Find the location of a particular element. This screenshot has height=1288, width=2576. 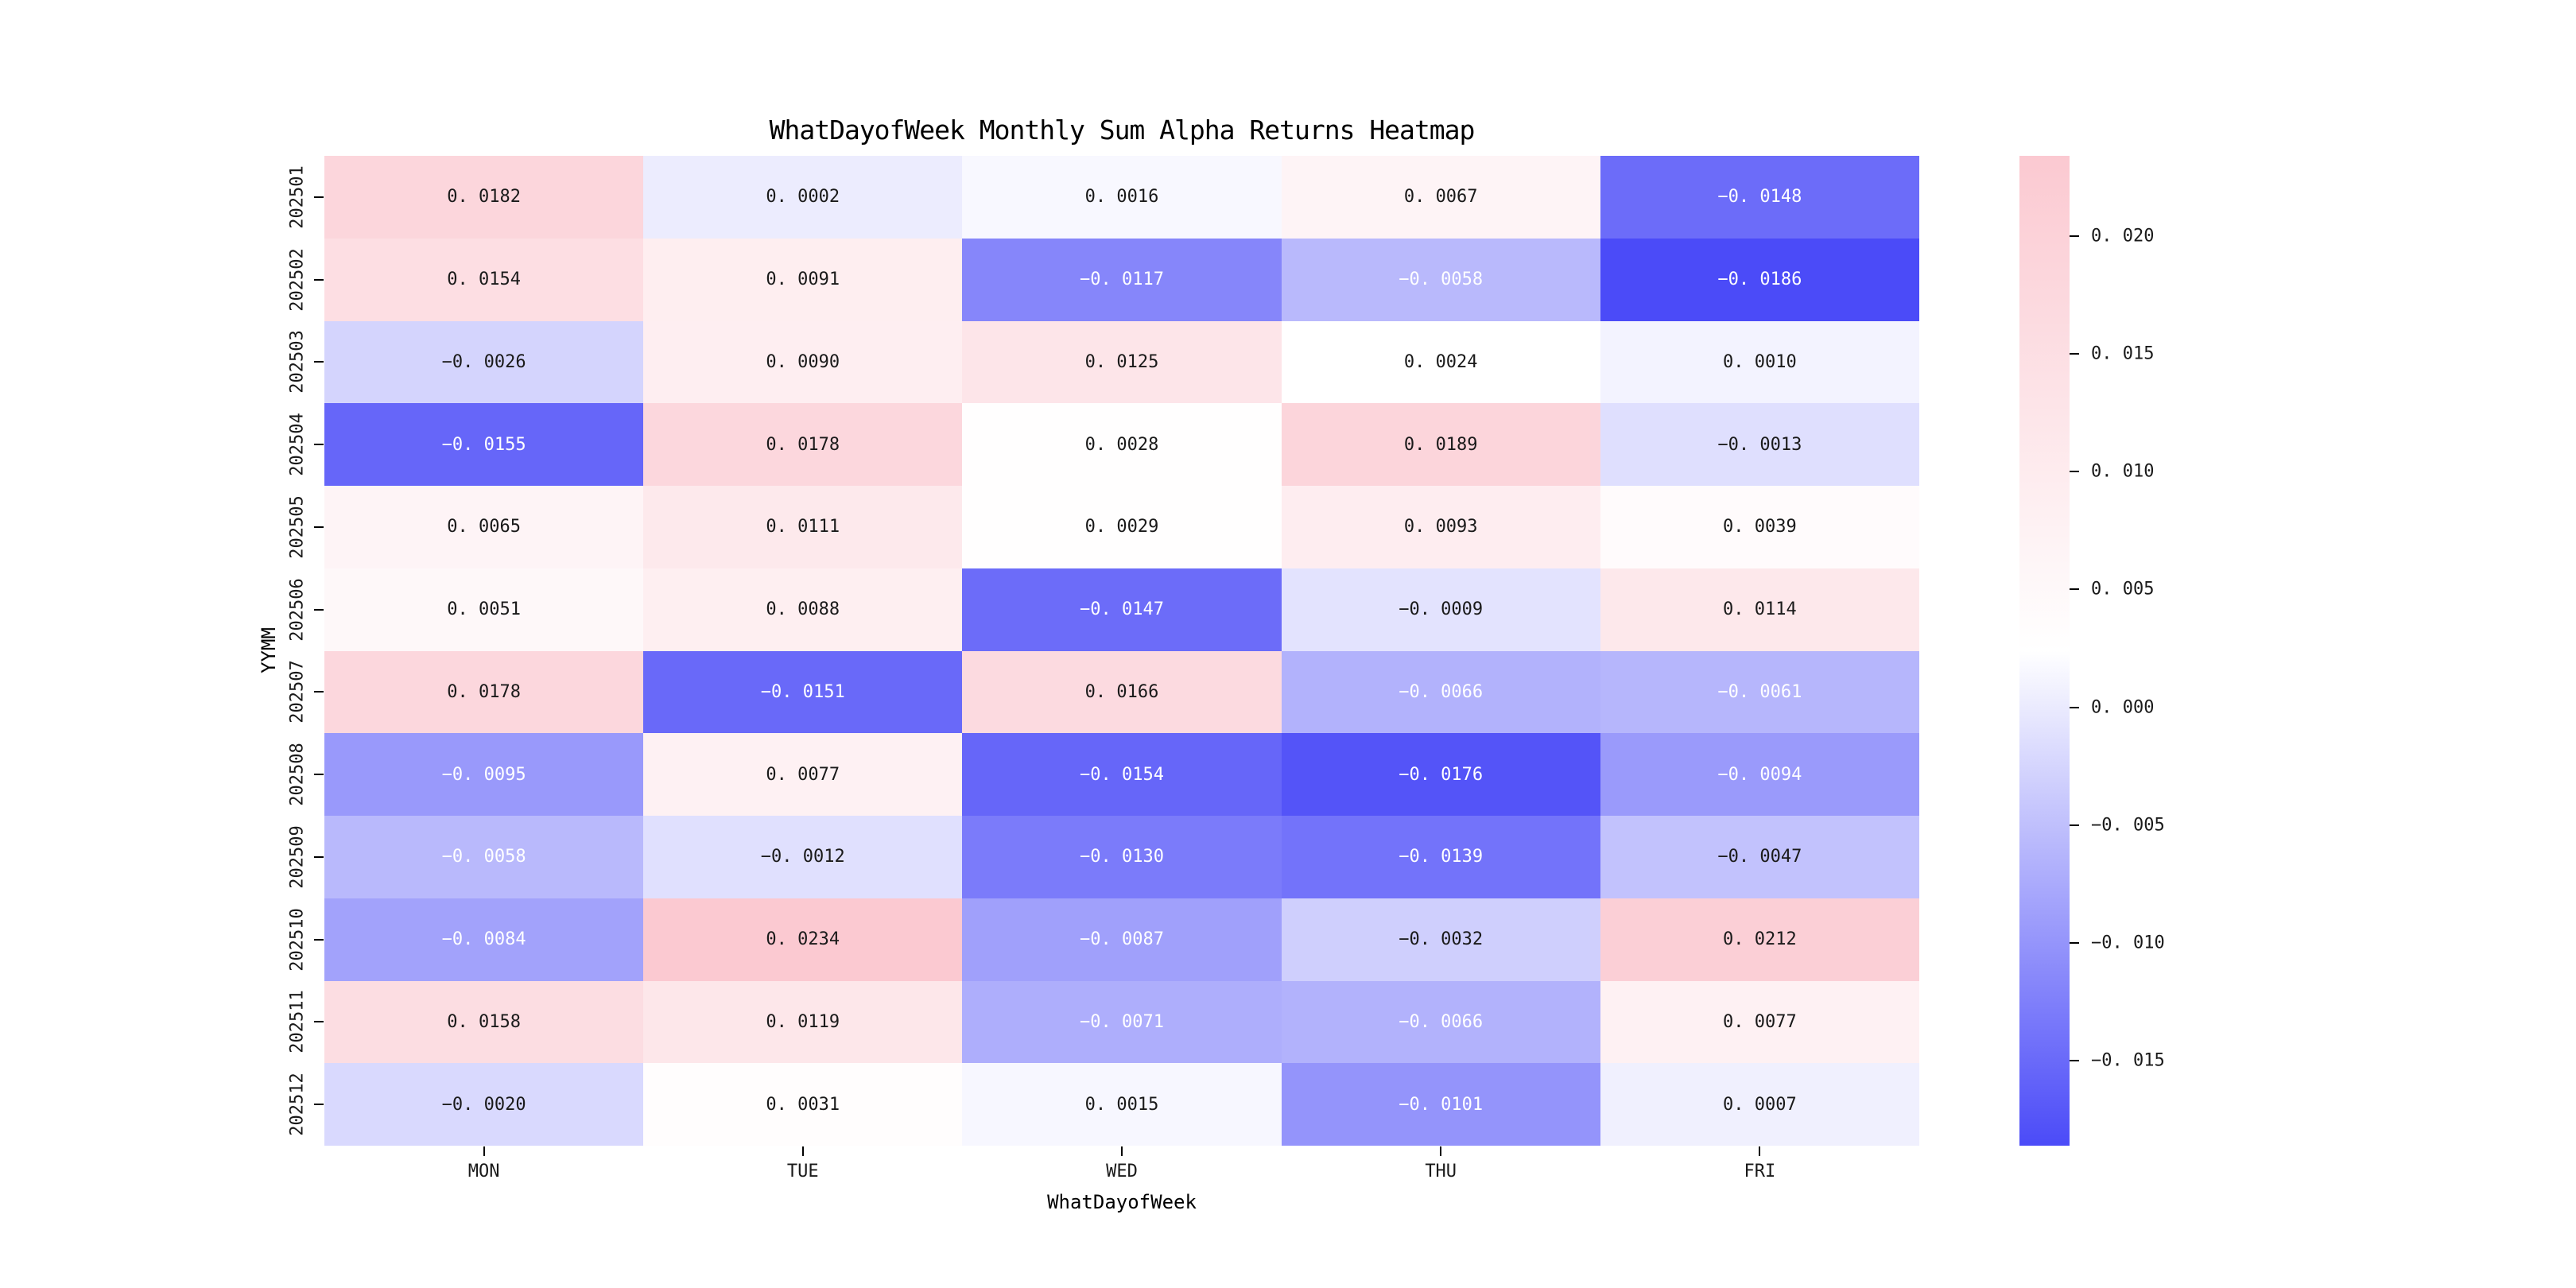

y-axis-title: YYMM is located at coordinates (269, 650).